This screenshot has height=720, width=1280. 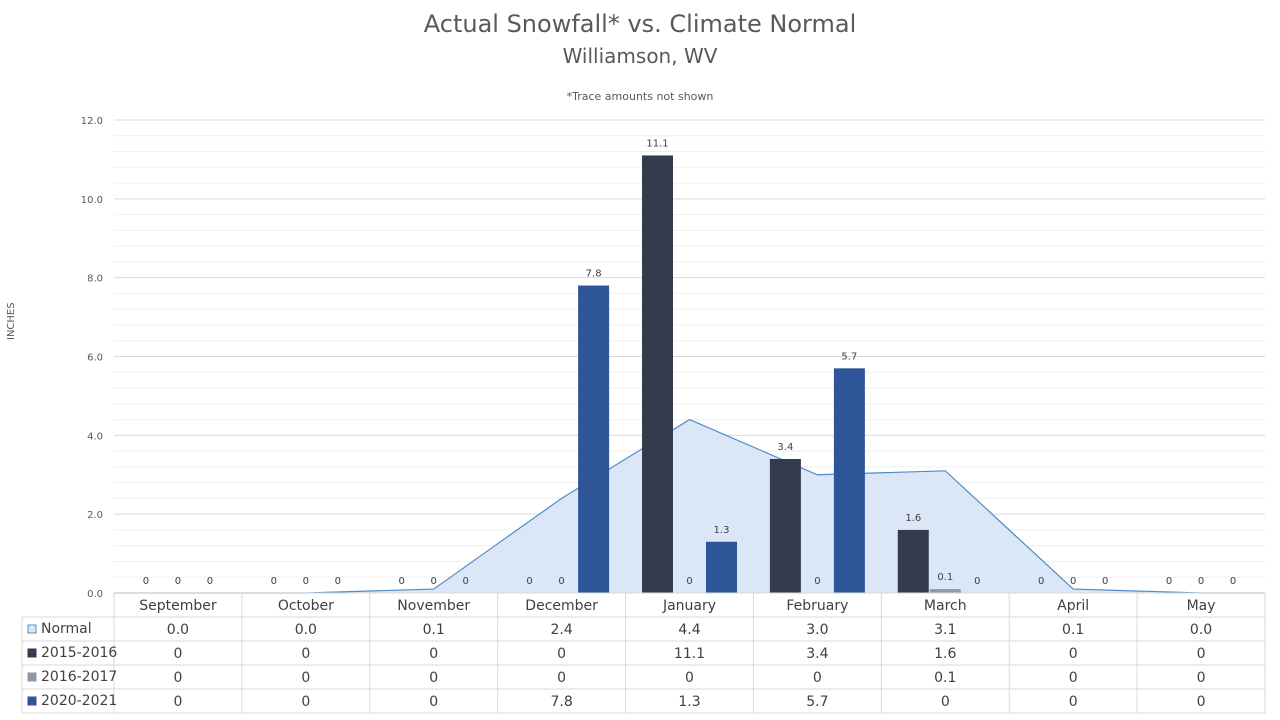 I want to click on x-category-label: April, so click(x=1073, y=606).